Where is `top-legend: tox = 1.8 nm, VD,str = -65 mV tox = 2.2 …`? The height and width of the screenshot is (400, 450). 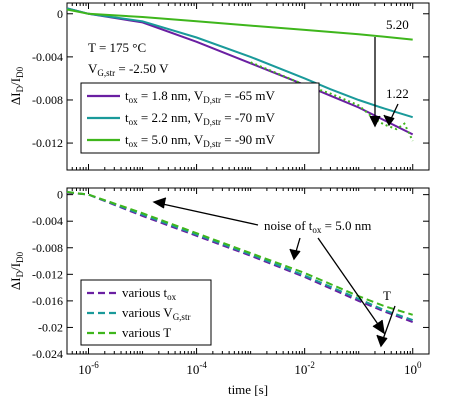 top-legend: tox = 1.8 nm, VD,str = -65 mV tox = 2.2 … is located at coordinates (200, 118).